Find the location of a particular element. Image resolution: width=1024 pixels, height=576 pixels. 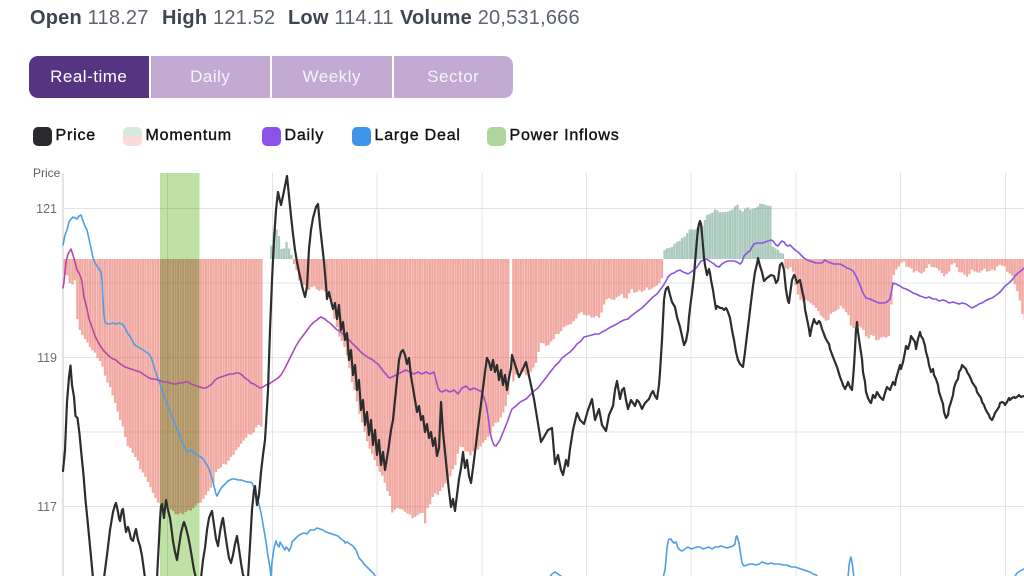

svg-text: 121 is located at coordinates (46, 209).